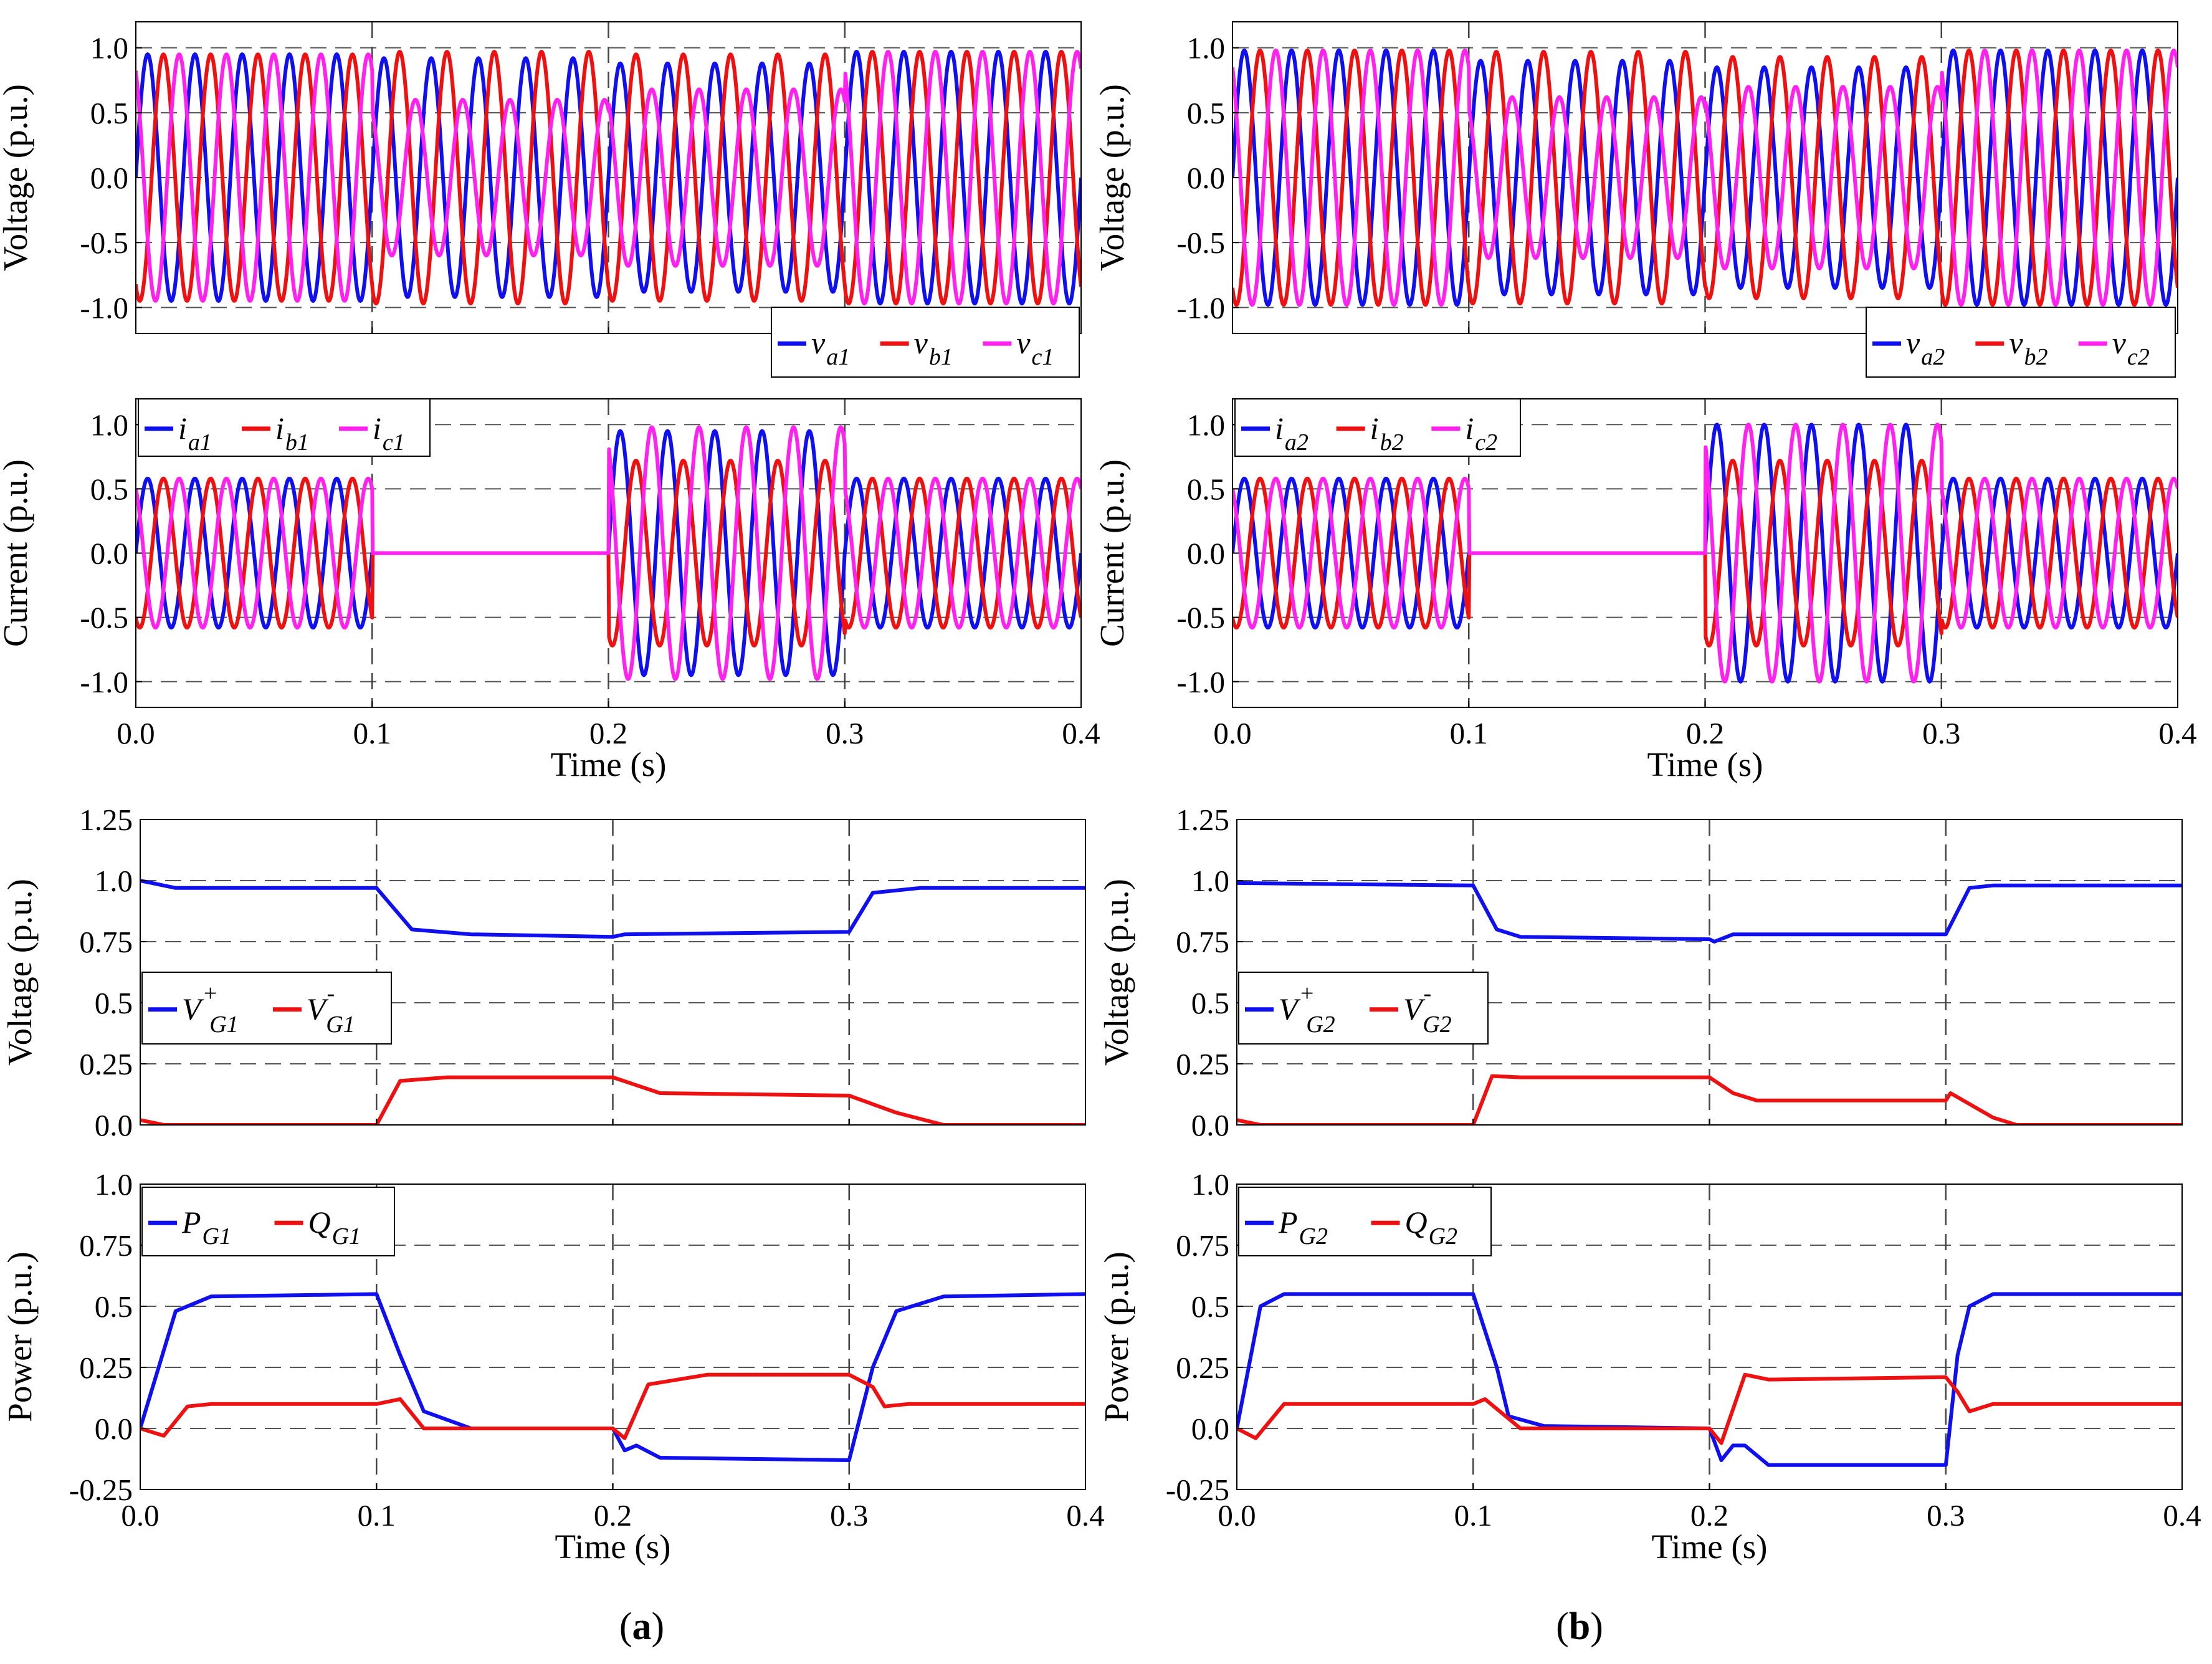  I want to click on series-line-VG1-pos, so click(612, 909).